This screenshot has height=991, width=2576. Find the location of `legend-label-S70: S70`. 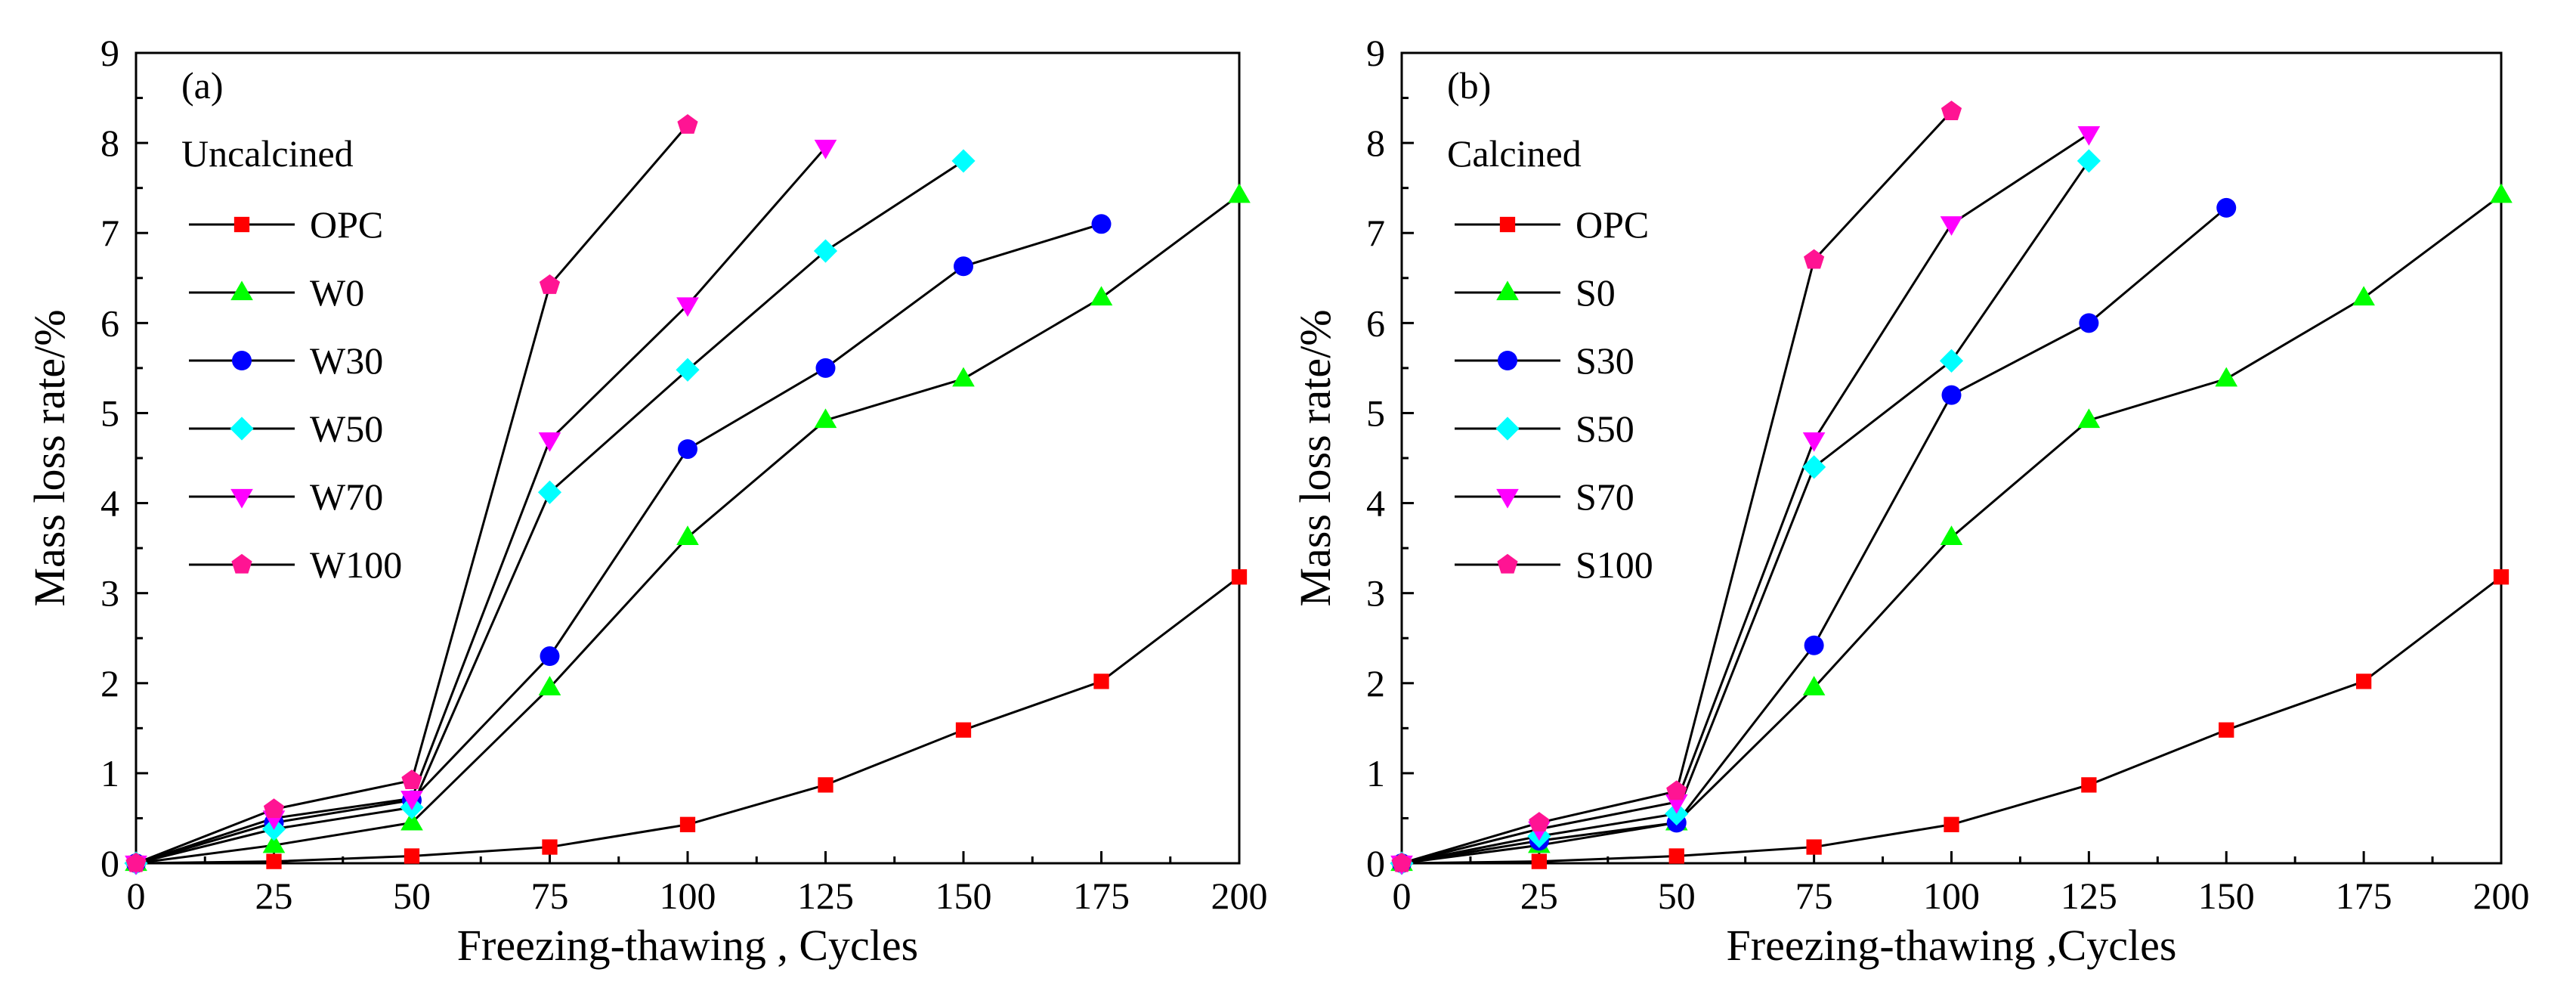

legend-label-S70: S70 is located at coordinates (1605, 496).